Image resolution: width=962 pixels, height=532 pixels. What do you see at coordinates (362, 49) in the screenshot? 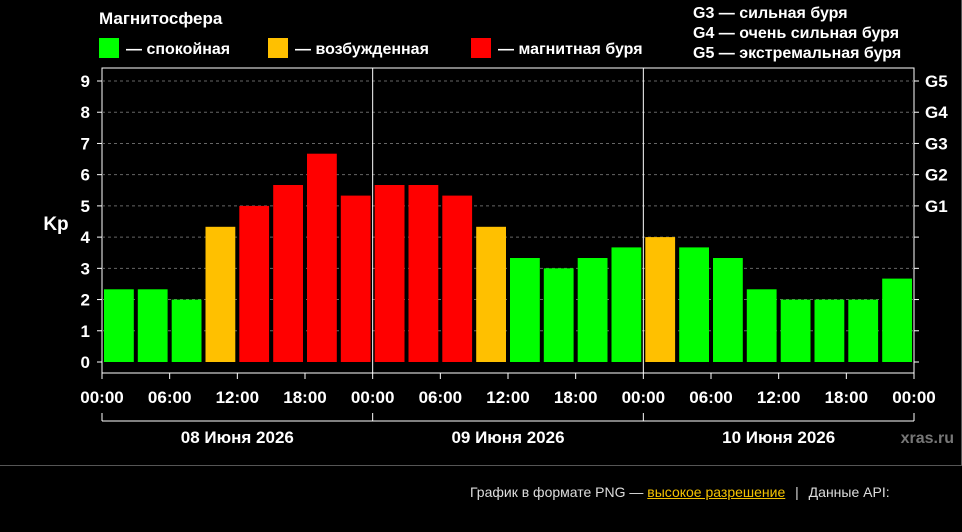
I see `legend-label: — возбужденная` at bounding box center [362, 49].